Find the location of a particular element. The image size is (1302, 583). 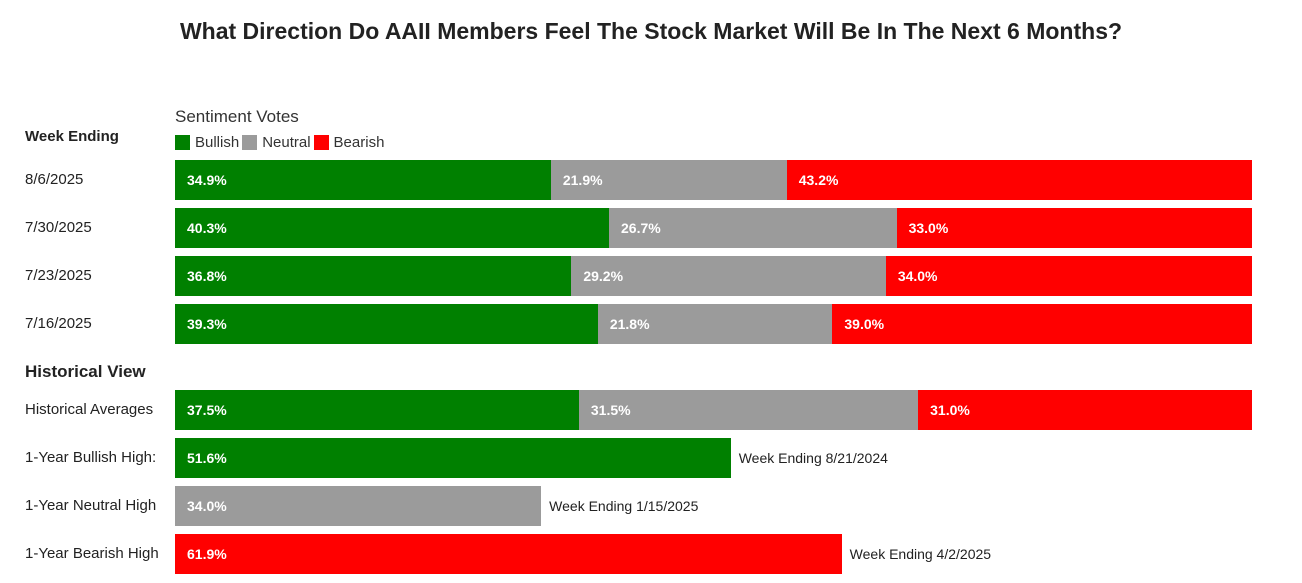

legend: Bullish Neutral Bearish is located at coordinates (281, 142).